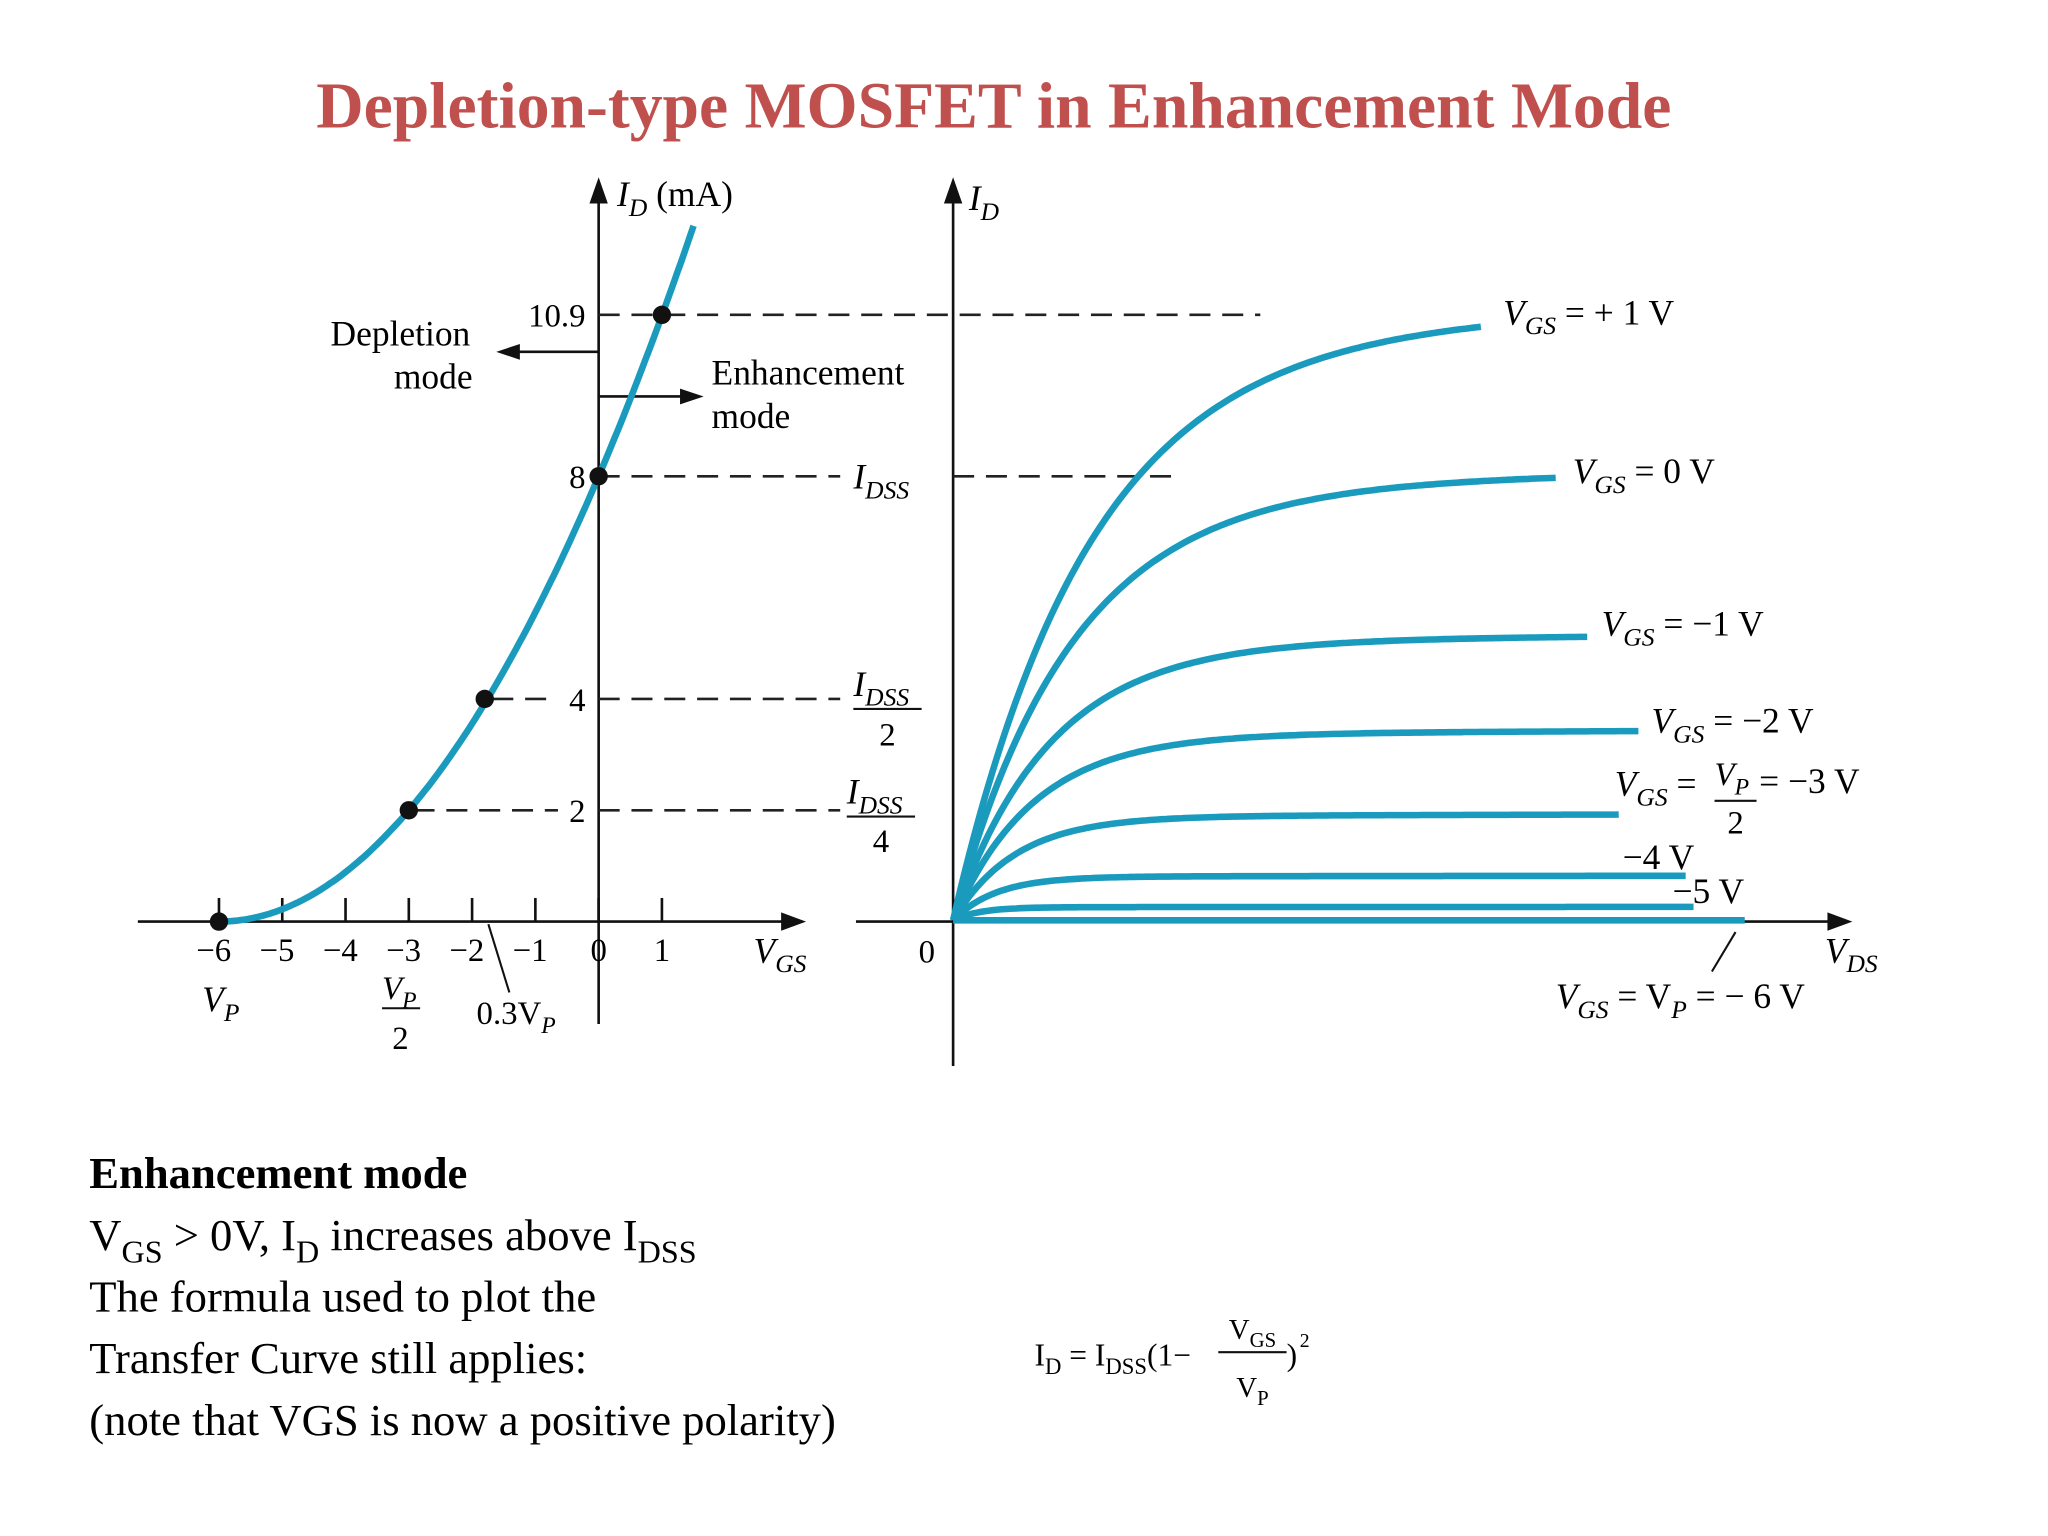 The height and width of the screenshot is (1536, 2048). I want to click on text-line: VGS > 0V, ID increases above IDSS, so click(392, 1239).